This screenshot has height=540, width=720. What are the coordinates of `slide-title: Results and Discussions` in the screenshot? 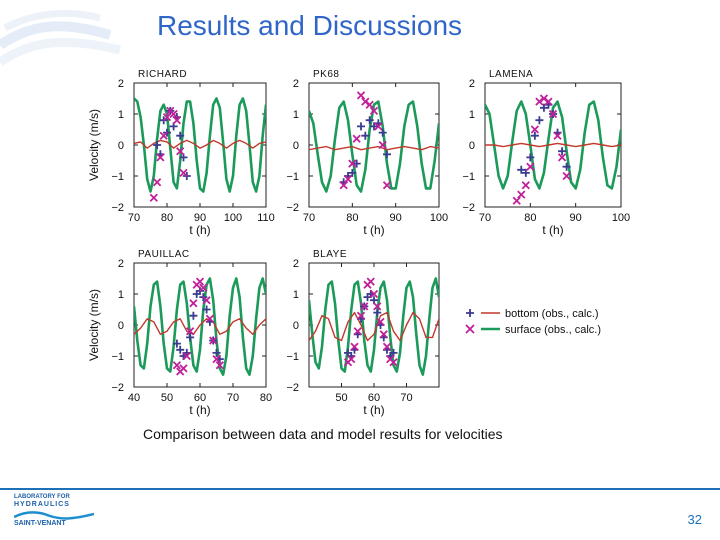 It's located at (310, 25).